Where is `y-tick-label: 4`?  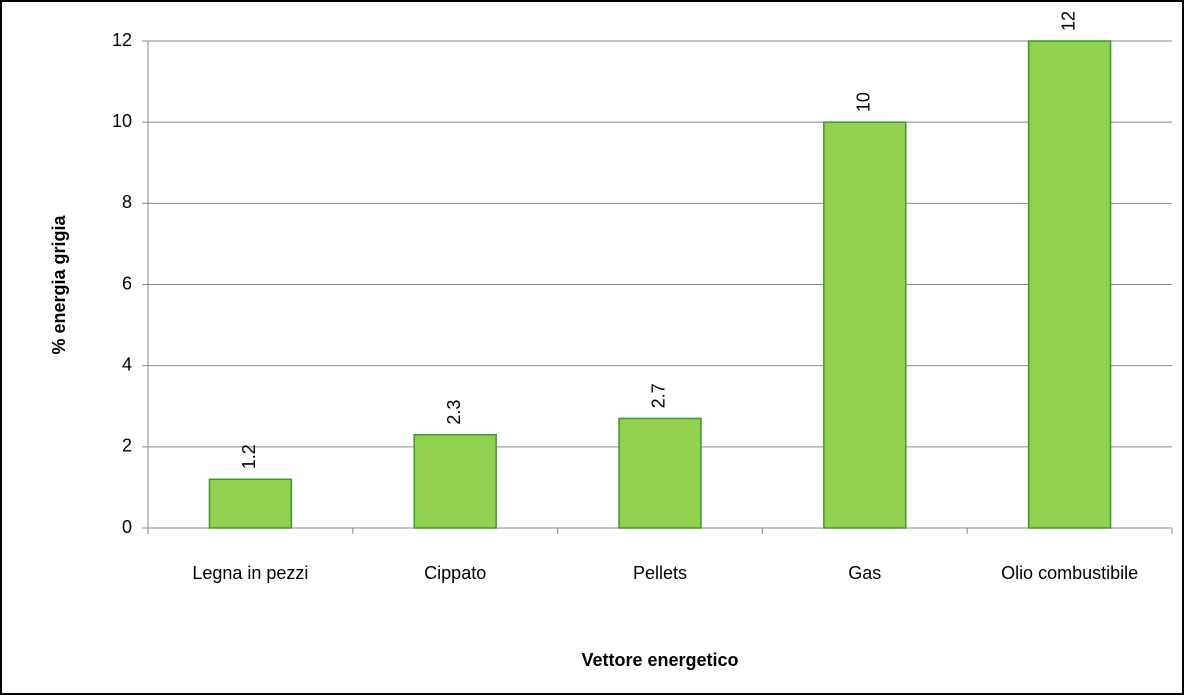 y-tick-label: 4 is located at coordinates (127, 364).